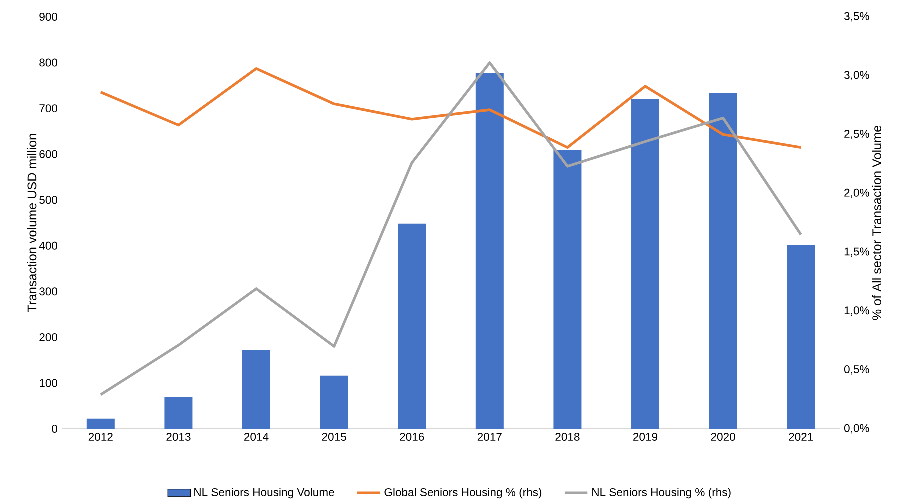  Describe the element at coordinates (49, 16) in the screenshot. I see `y-tick-label: 900` at that location.